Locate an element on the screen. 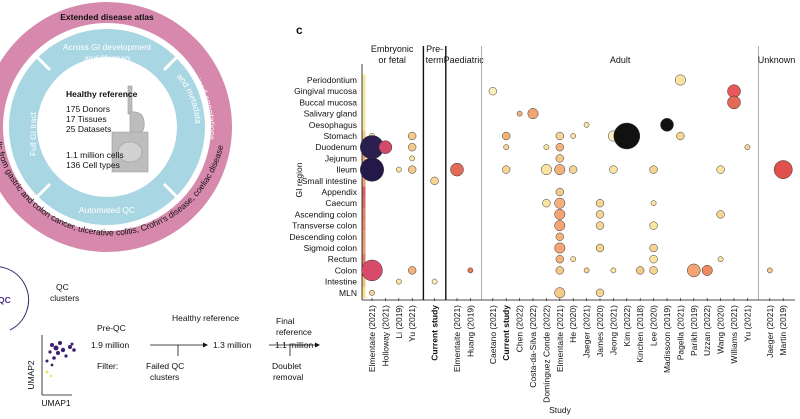  x-tick-label: Pagella (2021) is located at coordinates (680, 332).